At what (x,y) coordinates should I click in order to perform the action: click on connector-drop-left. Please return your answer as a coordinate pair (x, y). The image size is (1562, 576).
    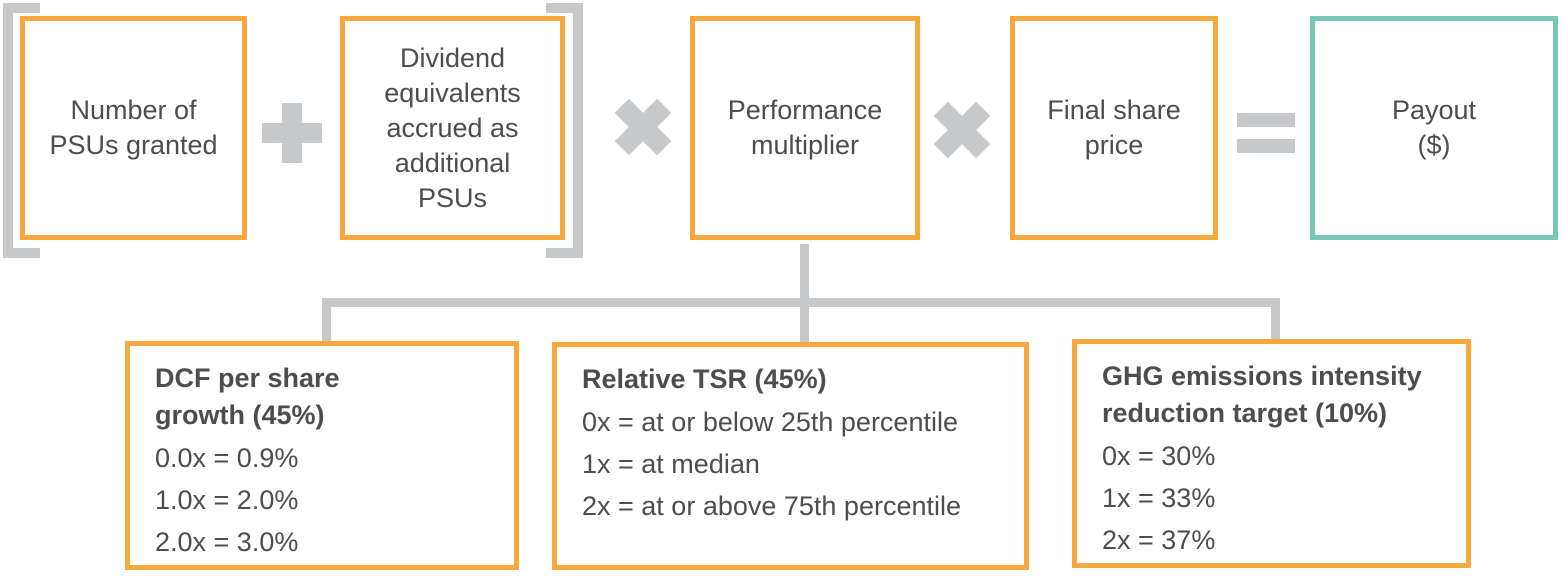
    Looking at the image, I should click on (326, 320).